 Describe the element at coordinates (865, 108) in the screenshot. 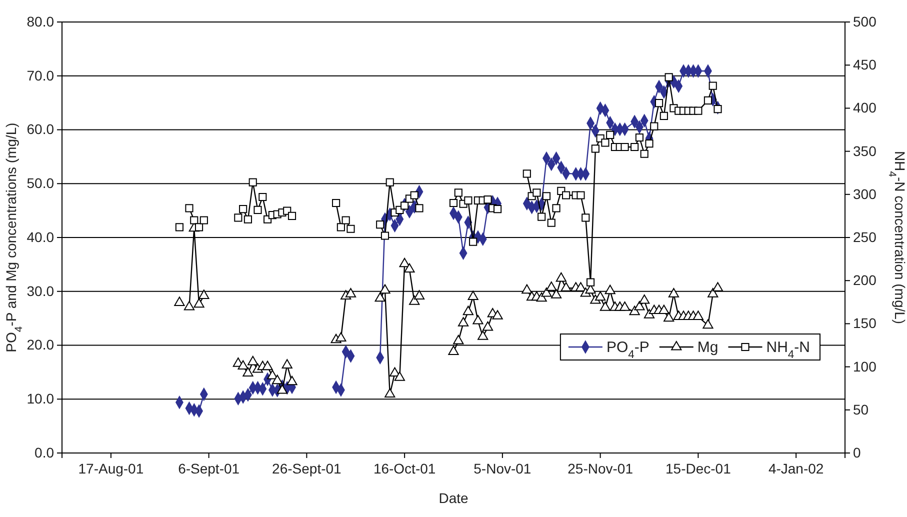

I see `y2-tick-label: 400` at that location.